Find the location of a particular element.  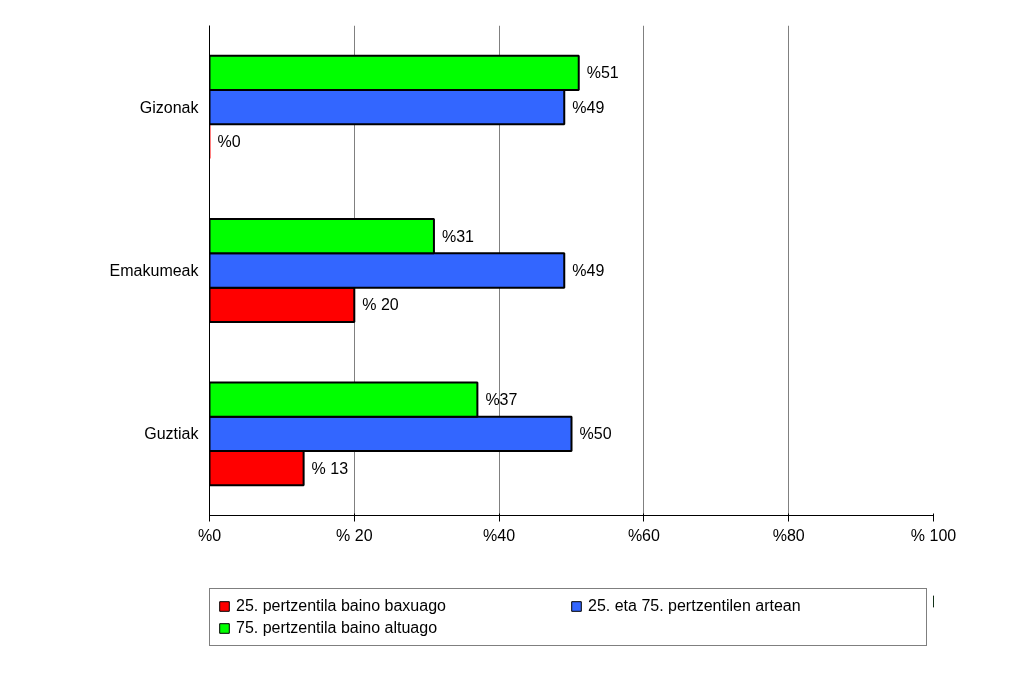

y-tick-label: Gizonak is located at coordinates (169, 107).